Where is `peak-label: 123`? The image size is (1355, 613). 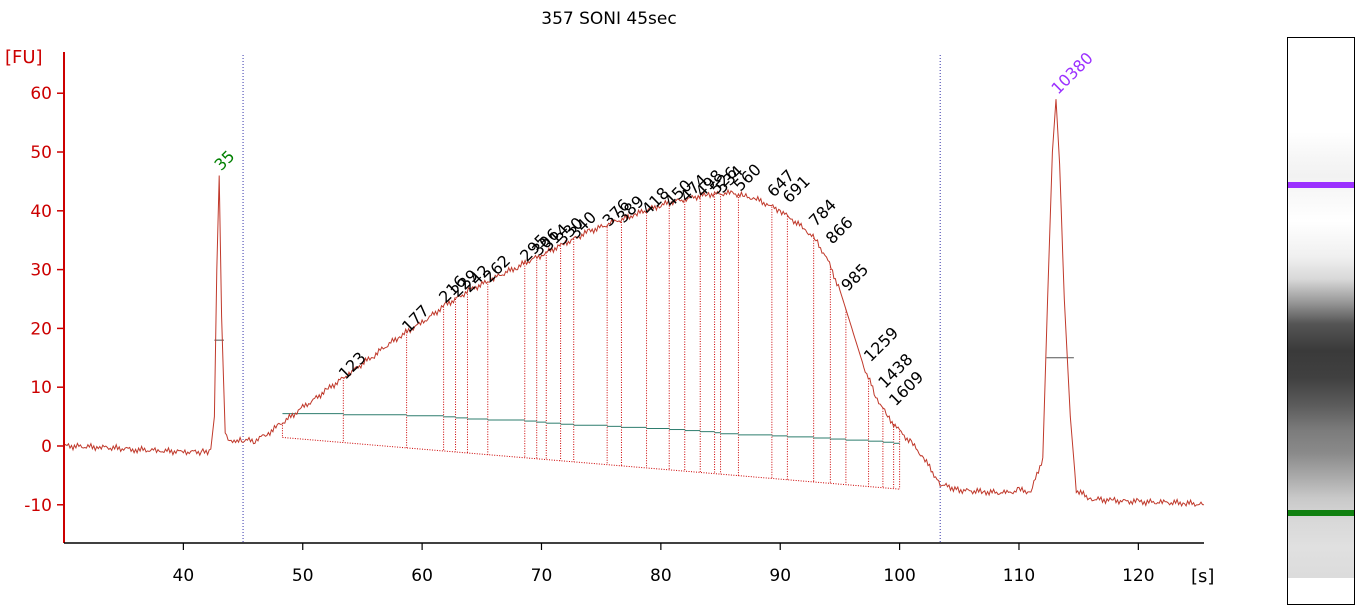
peak-label: 123 is located at coordinates (352, 365).